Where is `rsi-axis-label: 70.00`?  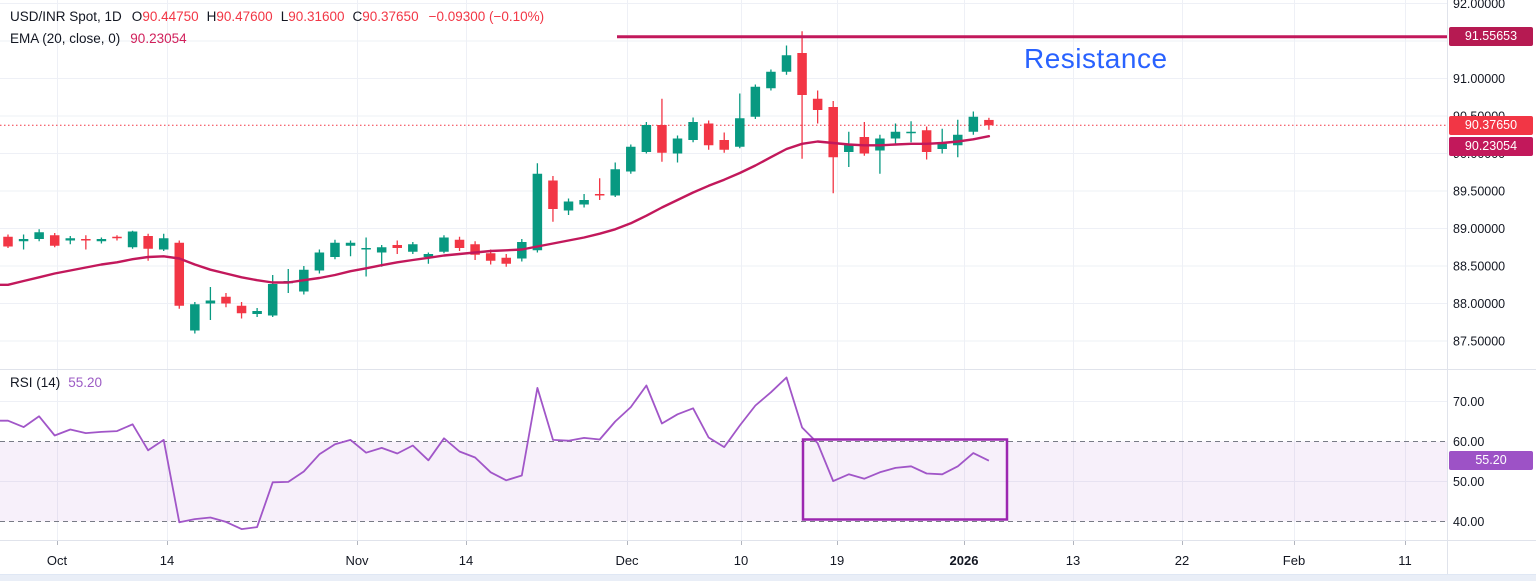 rsi-axis-label: 70.00 is located at coordinates (1468, 402).